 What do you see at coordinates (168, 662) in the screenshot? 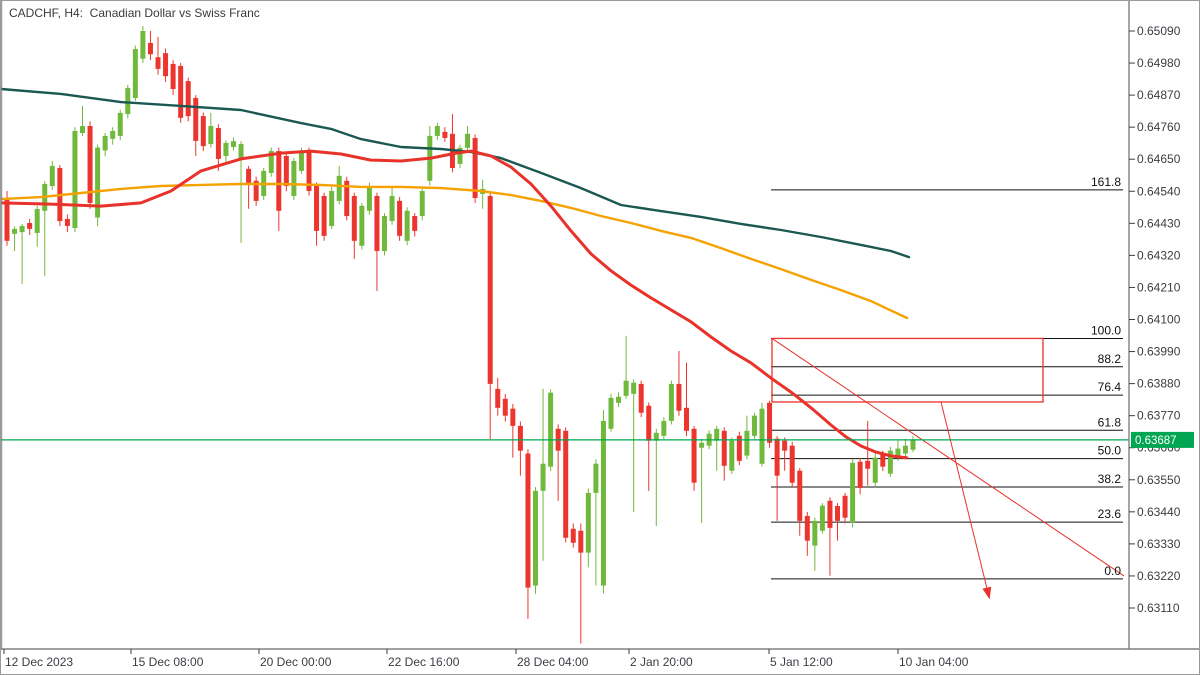
I see `time-tick-label: 15 Dec 08:00` at bounding box center [168, 662].